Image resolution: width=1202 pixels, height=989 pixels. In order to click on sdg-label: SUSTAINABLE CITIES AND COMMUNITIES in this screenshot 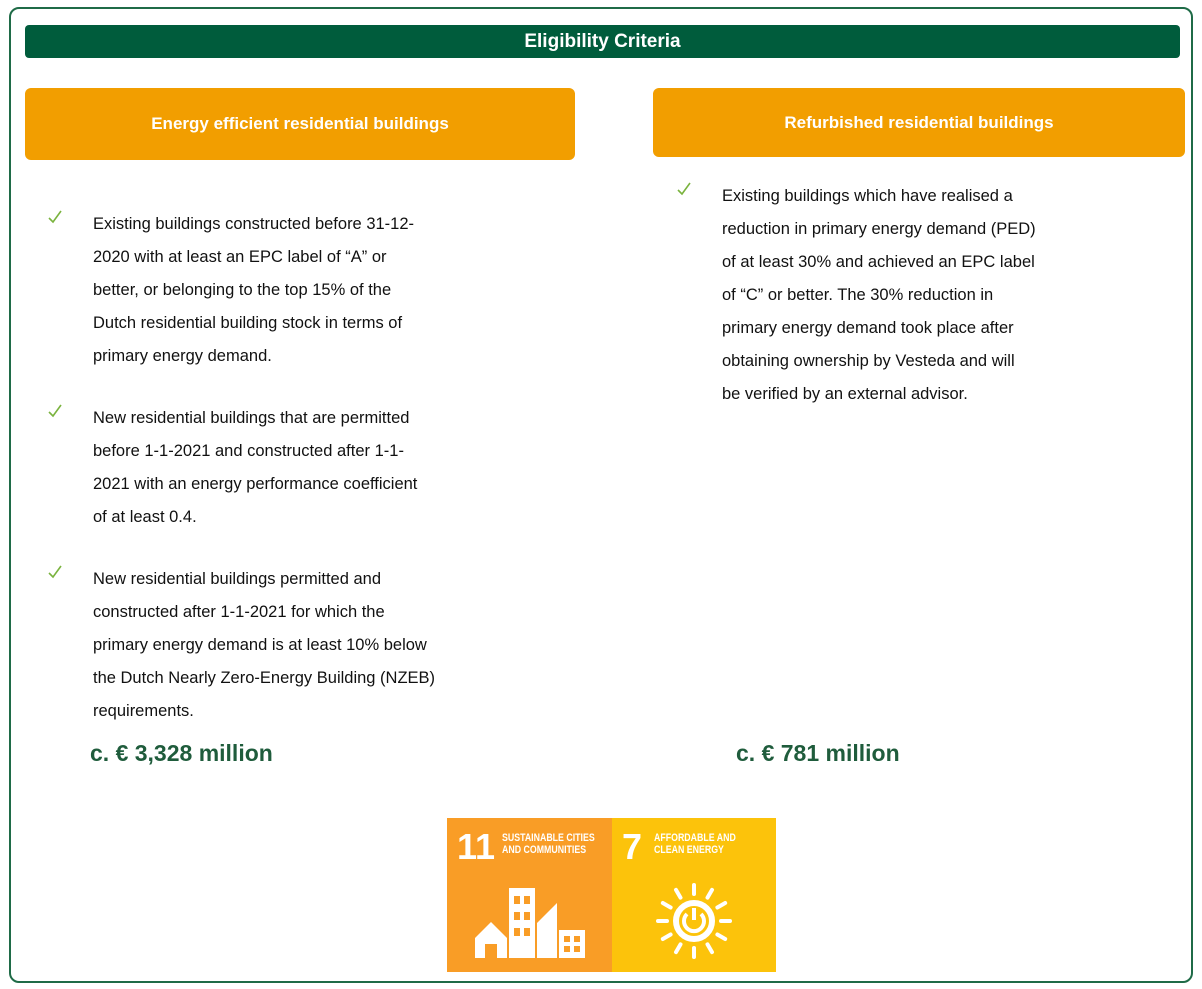, I will do `click(548, 844)`.